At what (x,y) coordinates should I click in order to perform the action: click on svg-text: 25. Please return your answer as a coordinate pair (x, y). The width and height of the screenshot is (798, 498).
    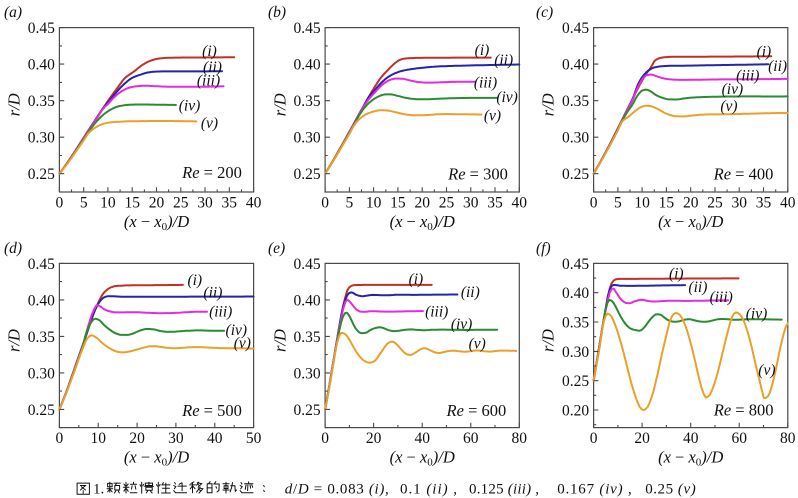
    Looking at the image, I should click on (715, 202).